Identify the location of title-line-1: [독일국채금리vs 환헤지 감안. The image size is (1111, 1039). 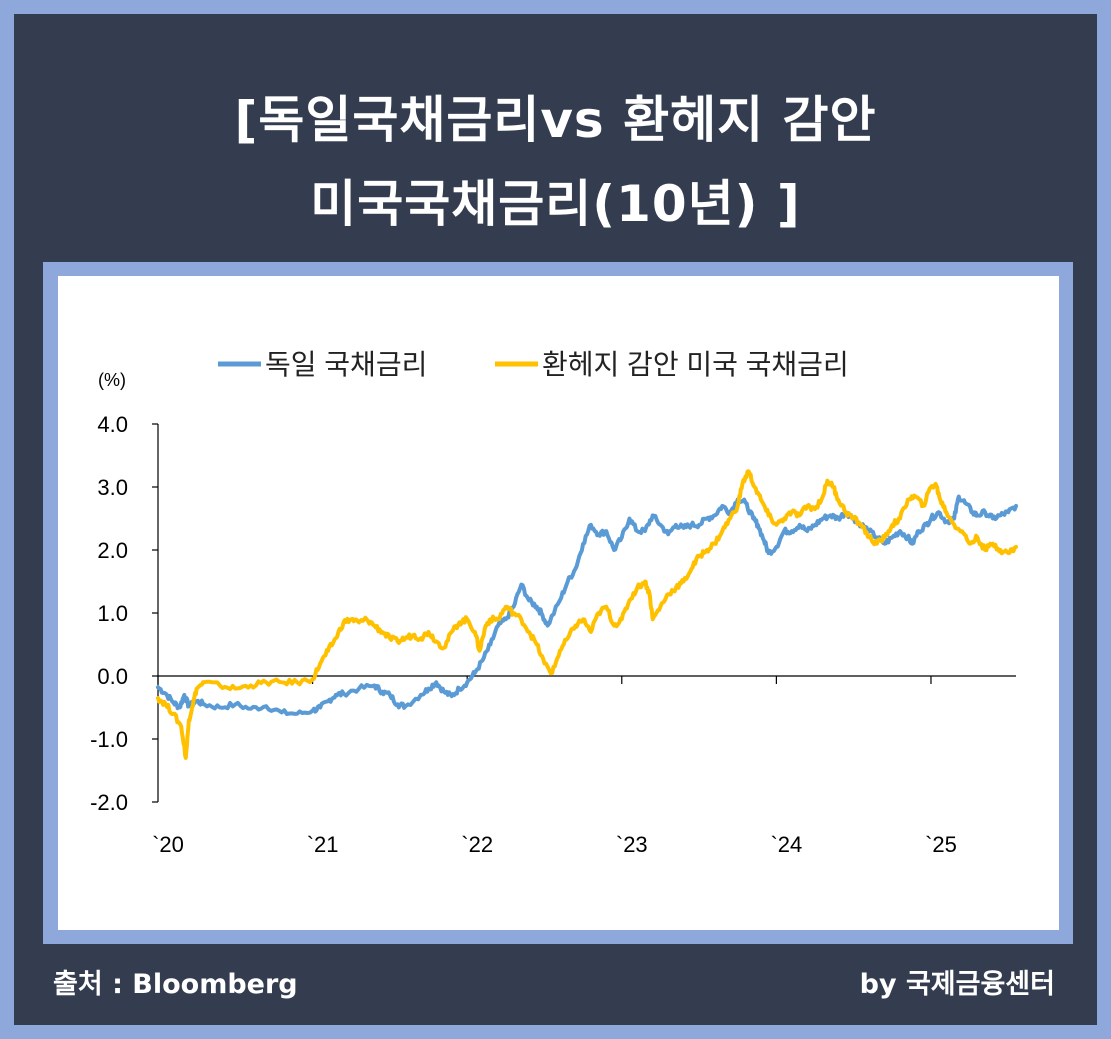
(555, 120).